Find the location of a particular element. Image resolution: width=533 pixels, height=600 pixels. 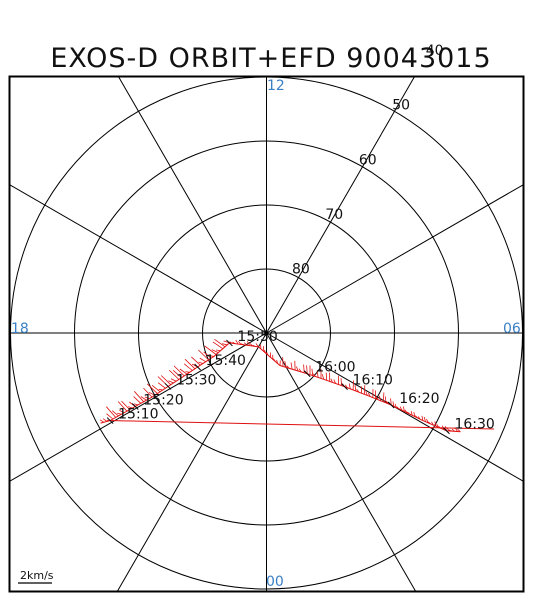

orbit-time-label: 16:00 is located at coordinates (335, 368).